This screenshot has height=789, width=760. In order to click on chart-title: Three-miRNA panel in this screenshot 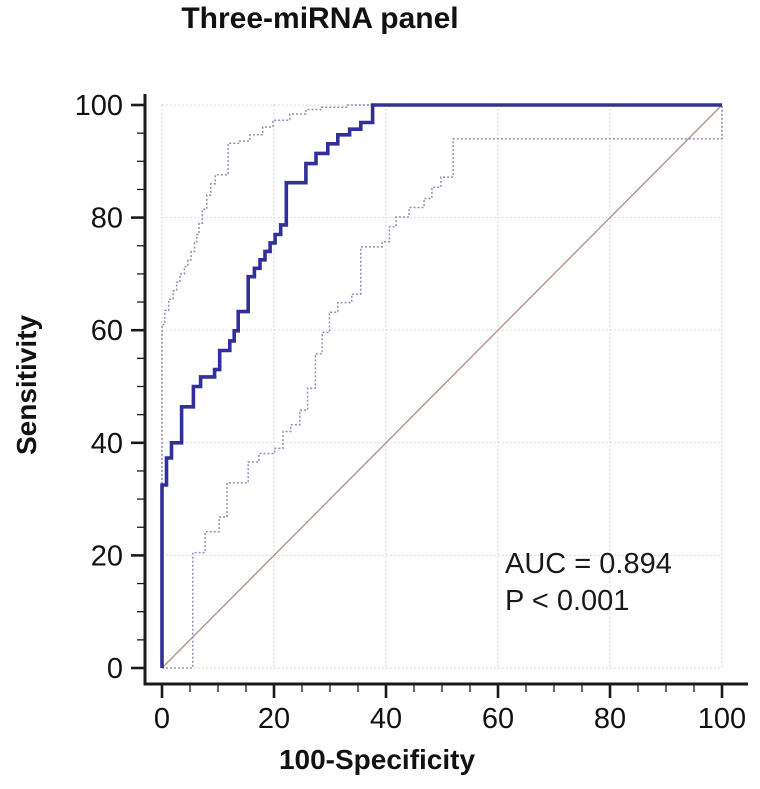, I will do `click(320, 18)`.